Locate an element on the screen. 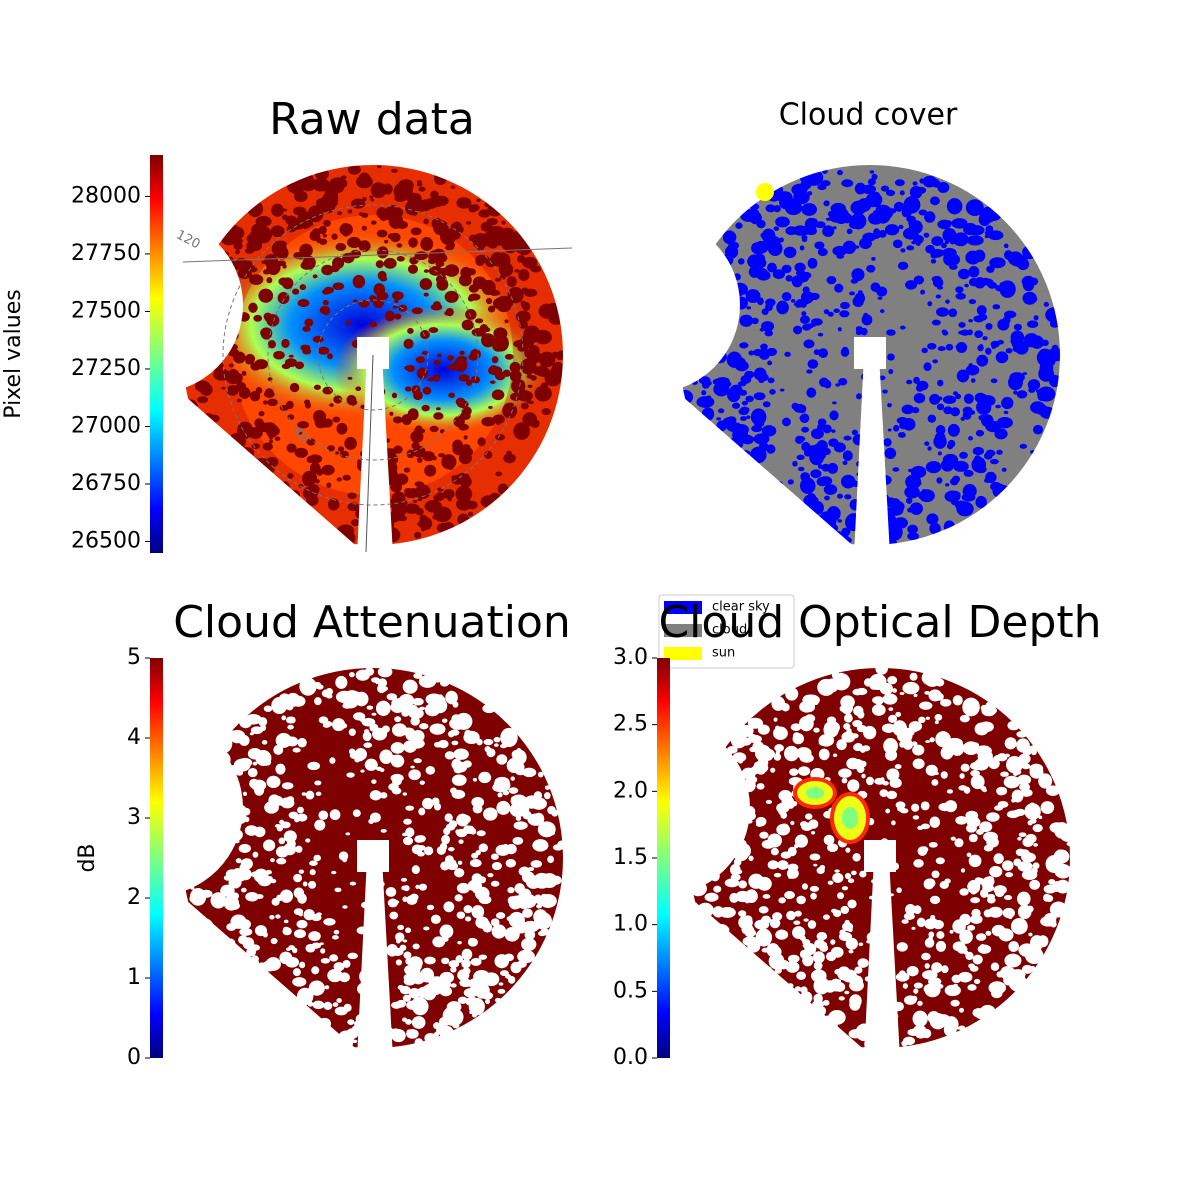 This screenshot has width=1200, height=1204. colorbar-tick-label: 2.0 is located at coordinates (630, 790).